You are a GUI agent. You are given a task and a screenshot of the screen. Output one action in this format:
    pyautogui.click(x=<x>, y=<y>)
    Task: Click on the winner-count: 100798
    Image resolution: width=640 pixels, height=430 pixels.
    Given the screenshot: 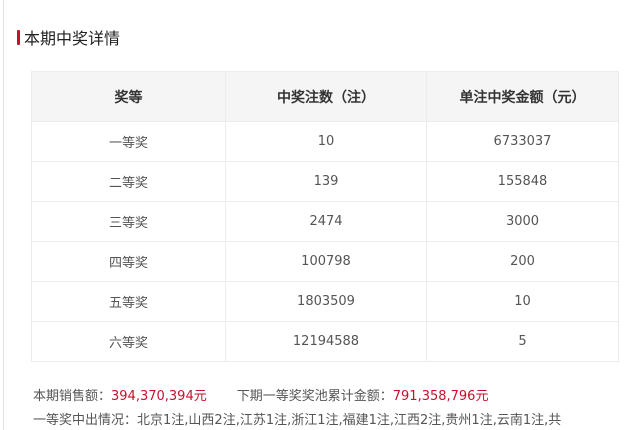 What is the action you would take?
    pyautogui.click(x=326, y=261)
    